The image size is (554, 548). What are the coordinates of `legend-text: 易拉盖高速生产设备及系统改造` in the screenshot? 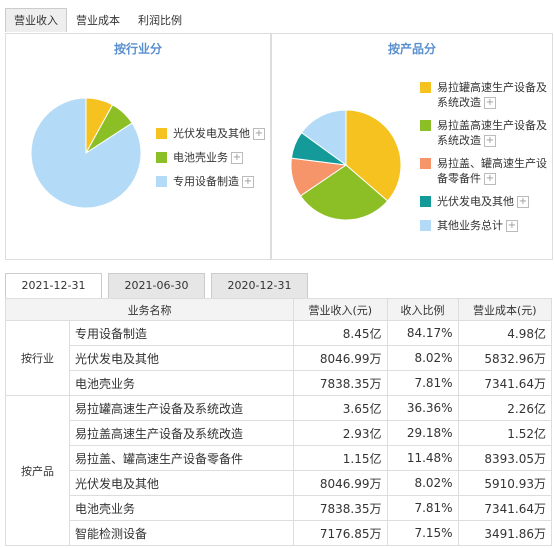 It's located at (492, 133).